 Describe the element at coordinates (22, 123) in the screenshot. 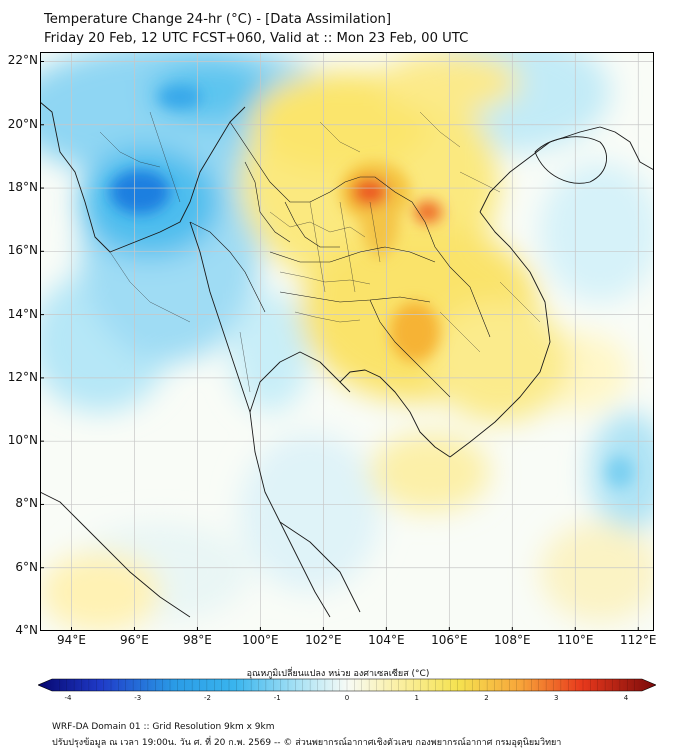

I see `y-tick-label: 20°N` at that location.